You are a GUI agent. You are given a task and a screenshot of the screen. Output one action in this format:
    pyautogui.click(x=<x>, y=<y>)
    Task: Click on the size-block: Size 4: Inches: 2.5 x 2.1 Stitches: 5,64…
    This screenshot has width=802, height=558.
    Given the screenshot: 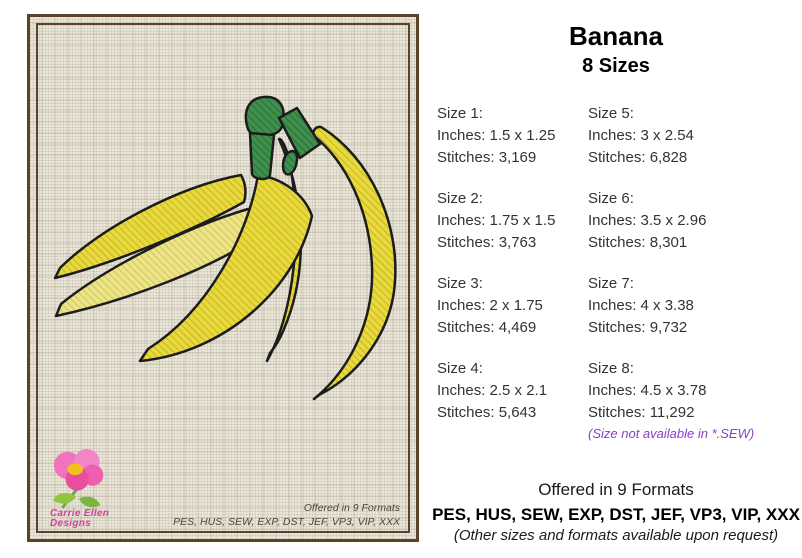 What is the action you would take?
    pyautogui.click(x=512, y=391)
    